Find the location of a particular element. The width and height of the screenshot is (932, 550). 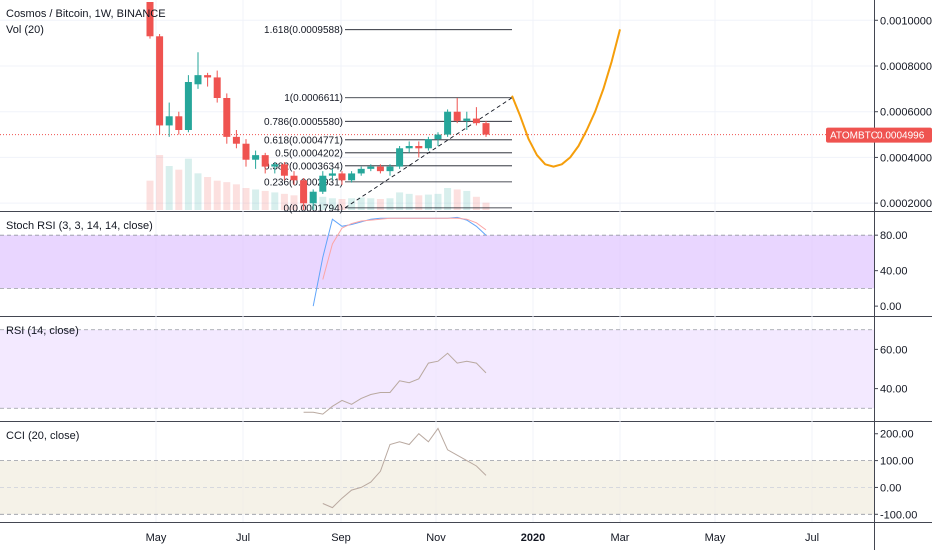

fib-level-label: 0.382(0.0003634) is located at coordinates (303, 166).